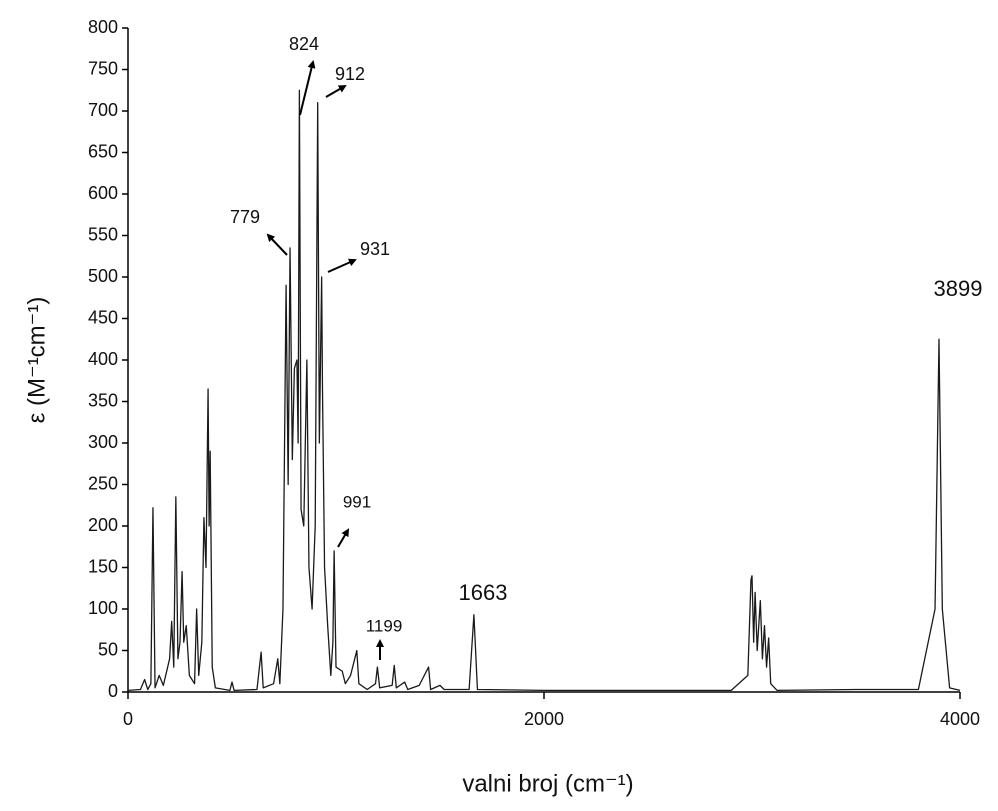 Image resolution: width=998 pixels, height=811 pixels. What do you see at coordinates (113, 691) in the screenshot?
I see `y-tick-label: 0` at bounding box center [113, 691].